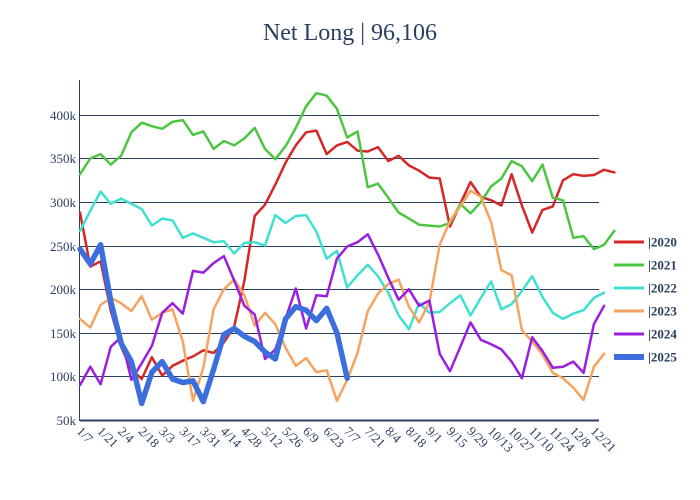 Image resolution: width=700 pixels, height=500 pixels. Describe the element at coordinates (416, 437) in the screenshot. I see `x-tick-label: 8/18` at that location.